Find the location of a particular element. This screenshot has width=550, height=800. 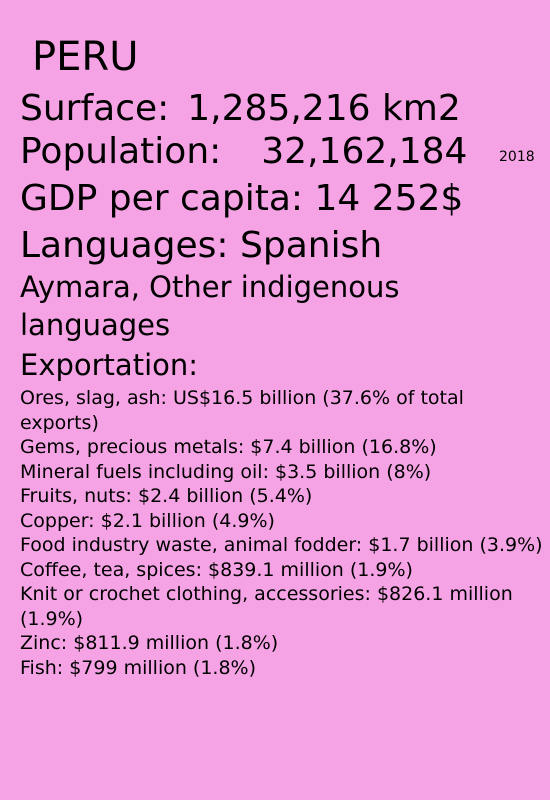

languages-primary: Languages: Spanish is located at coordinates (201, 245).